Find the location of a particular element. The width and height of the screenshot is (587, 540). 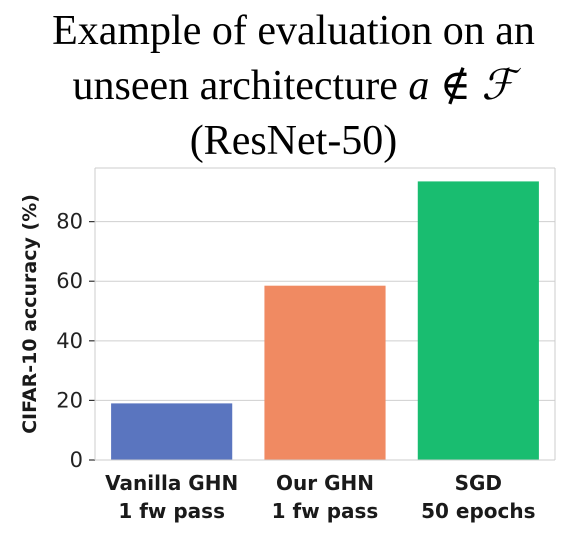

x-category-label-0-1: 1 fw pass is located at coordinates (171, 511).